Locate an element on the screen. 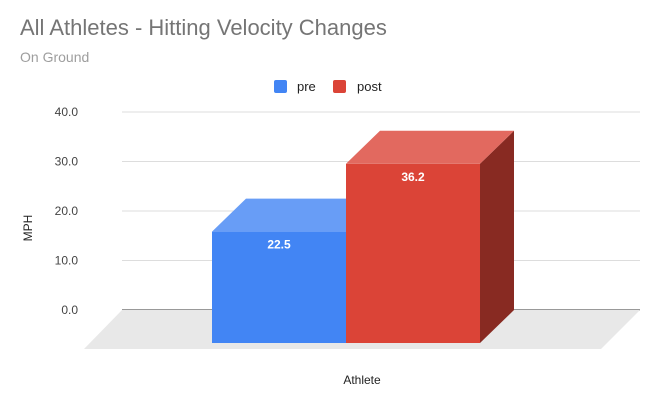  x-axis-label: Athlete is located at coordinates (362, 380).